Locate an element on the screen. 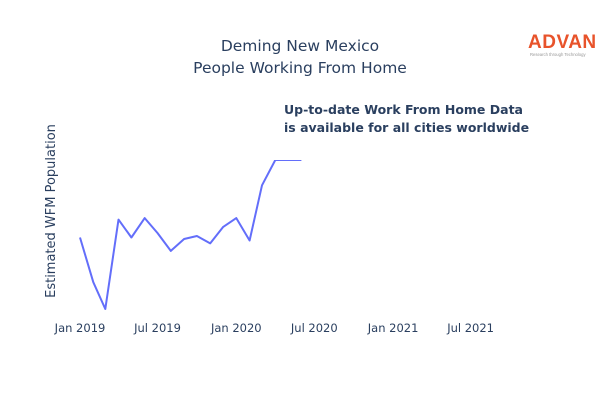 The width and height of the screenshot is (600, 400). x-tick-label: Jul 2020 is located at coordinates (314, 328).